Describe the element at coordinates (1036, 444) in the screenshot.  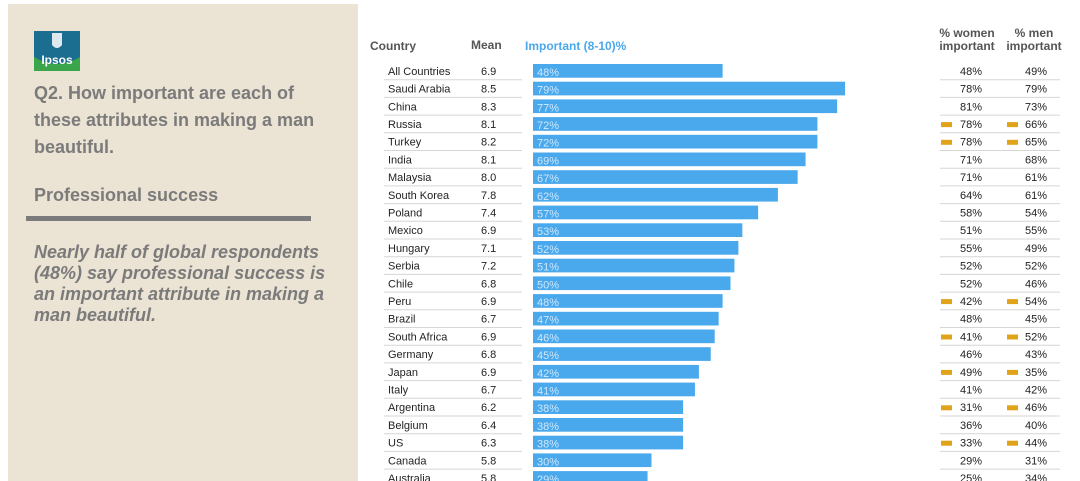
I see `men-value: 44%` at that location.